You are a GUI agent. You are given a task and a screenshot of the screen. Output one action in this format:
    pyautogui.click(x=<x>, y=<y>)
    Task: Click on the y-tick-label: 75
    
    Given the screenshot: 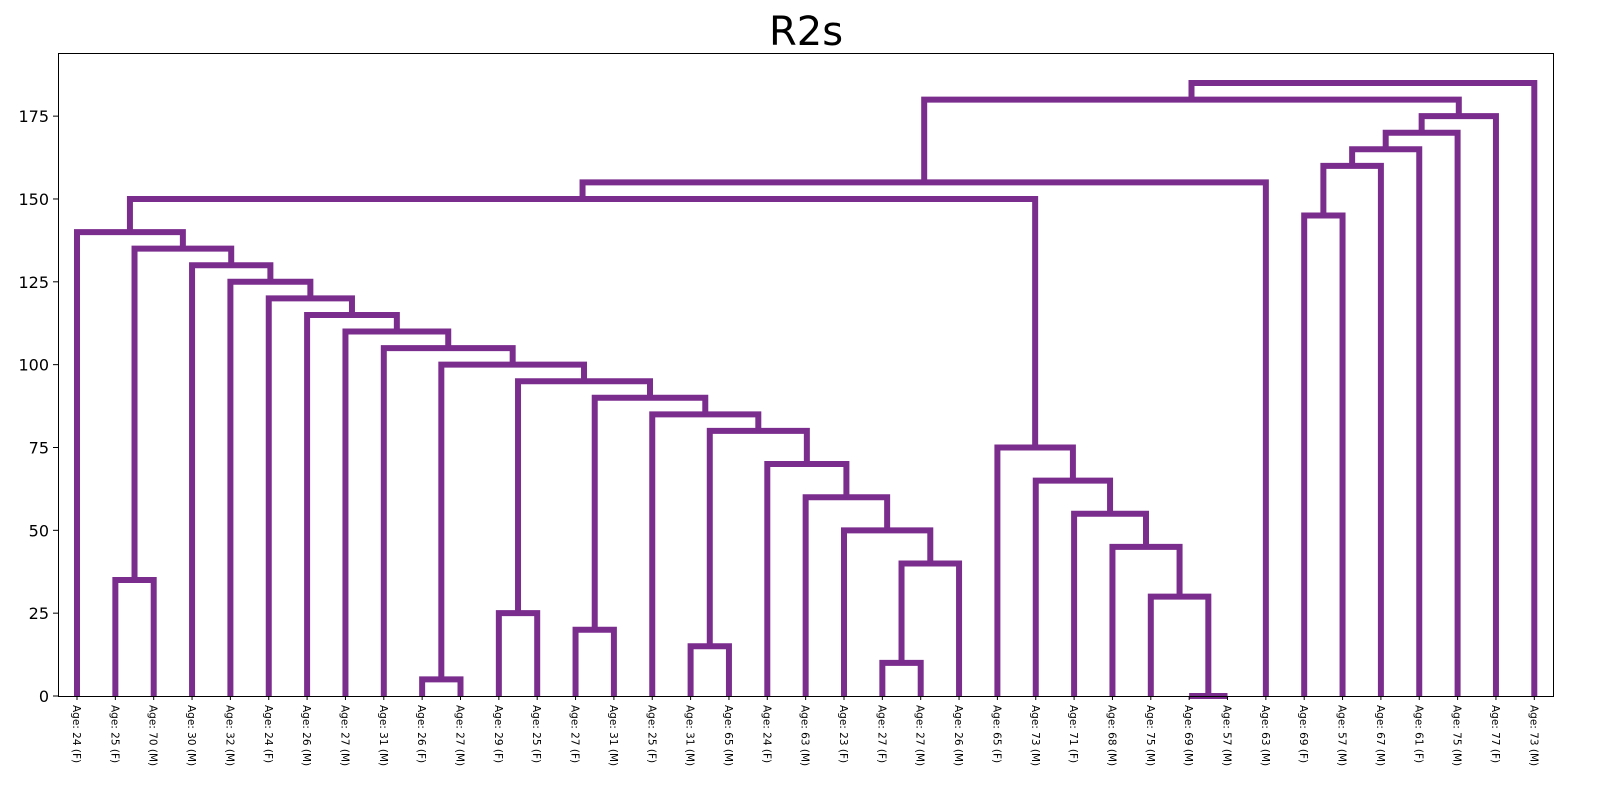 What is the action you would take?
    pyautogui.click(x=39, y=447)
    